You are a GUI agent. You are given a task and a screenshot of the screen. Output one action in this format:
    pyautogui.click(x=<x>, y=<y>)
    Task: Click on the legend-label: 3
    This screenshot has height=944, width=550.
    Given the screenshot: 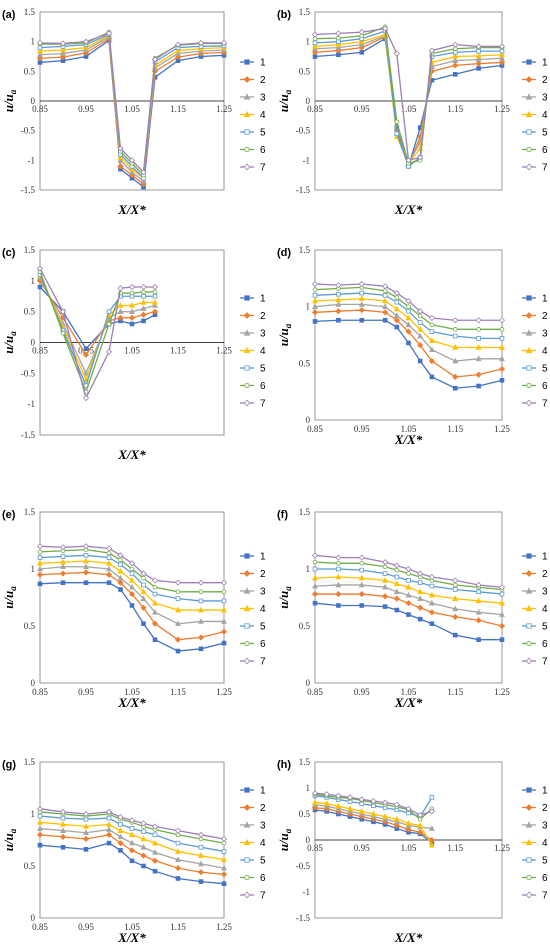 What is the action you would take?
    pyautogui.click(x=263, y=334)
    